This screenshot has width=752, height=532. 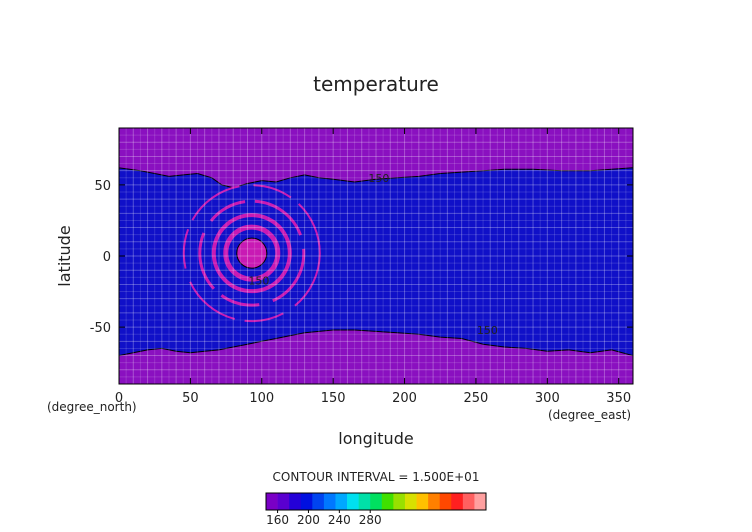 I want to click on y-tick-label: -50, so click(x=100, y=328).